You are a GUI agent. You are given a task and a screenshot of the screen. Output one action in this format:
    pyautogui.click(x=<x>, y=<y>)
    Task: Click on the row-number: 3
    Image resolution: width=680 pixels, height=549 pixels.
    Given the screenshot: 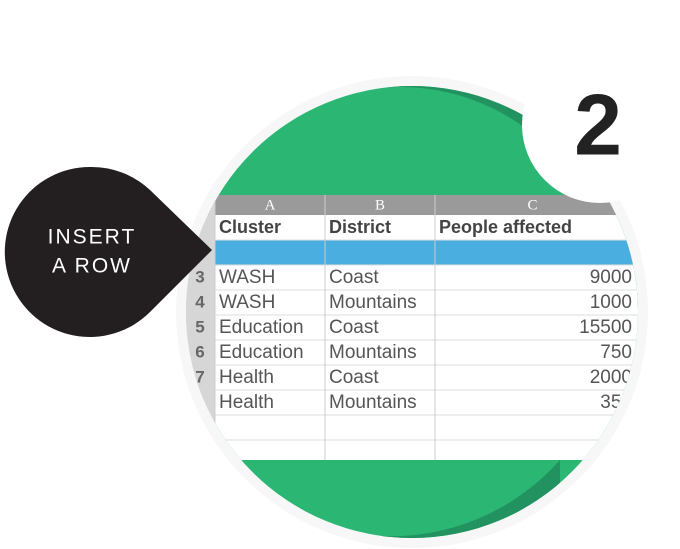 What is the action you would take?
    pyautogui.click(x=199, y=276)
    